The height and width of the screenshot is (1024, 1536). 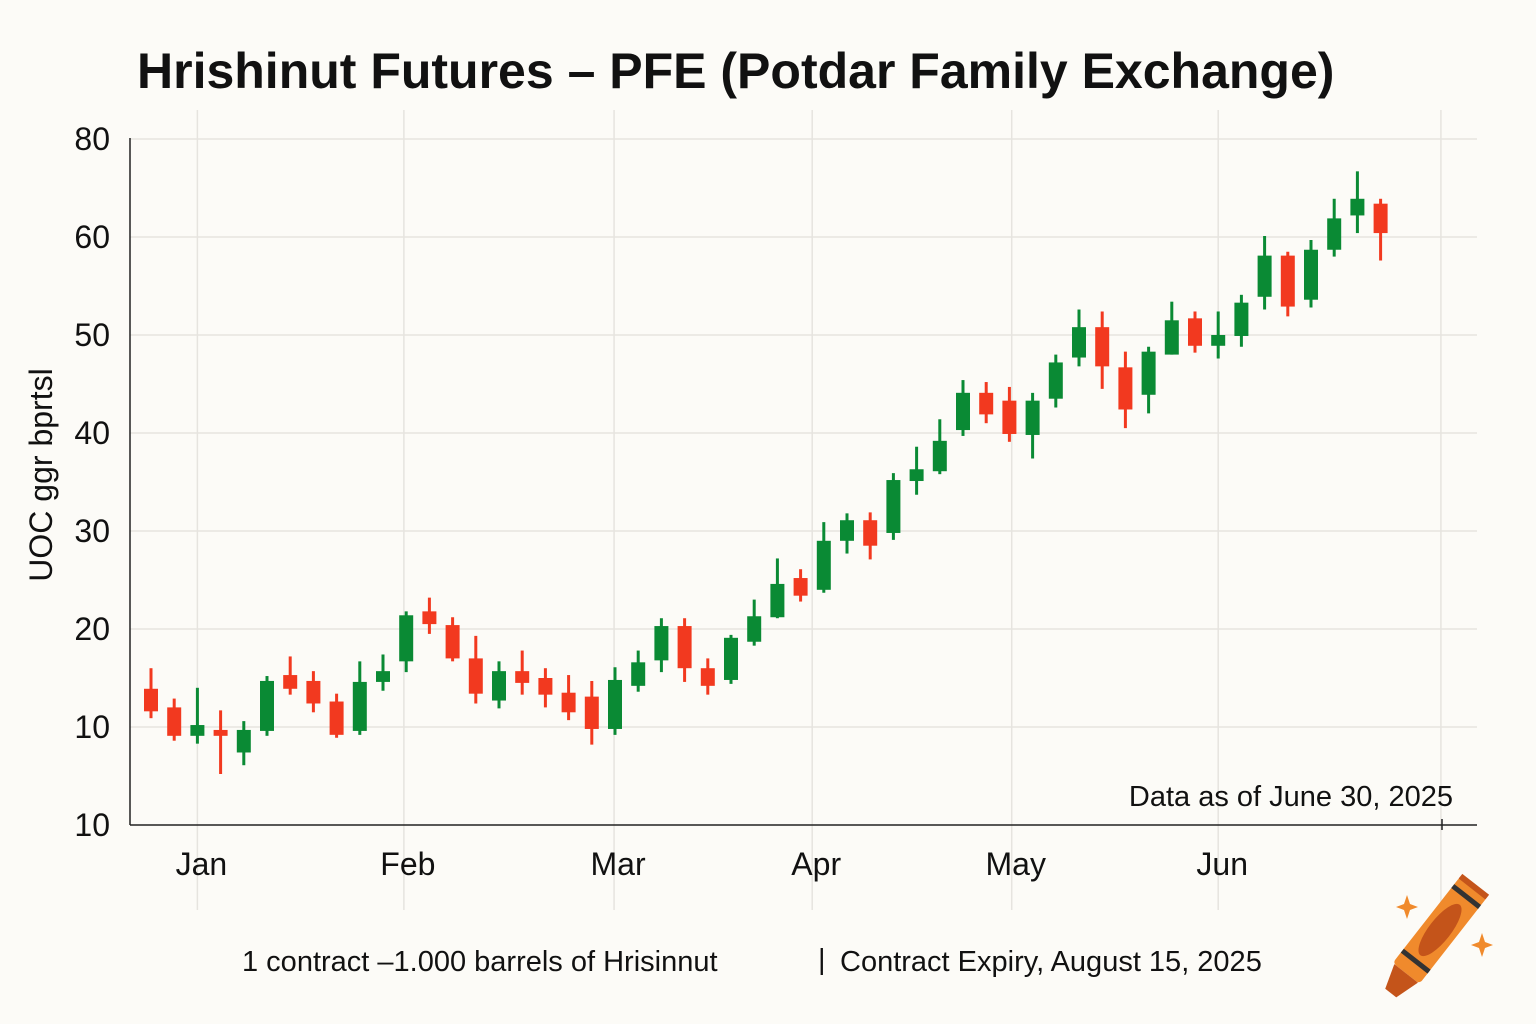 I want to click on crayon-icon, so click(x=1439, y=935).